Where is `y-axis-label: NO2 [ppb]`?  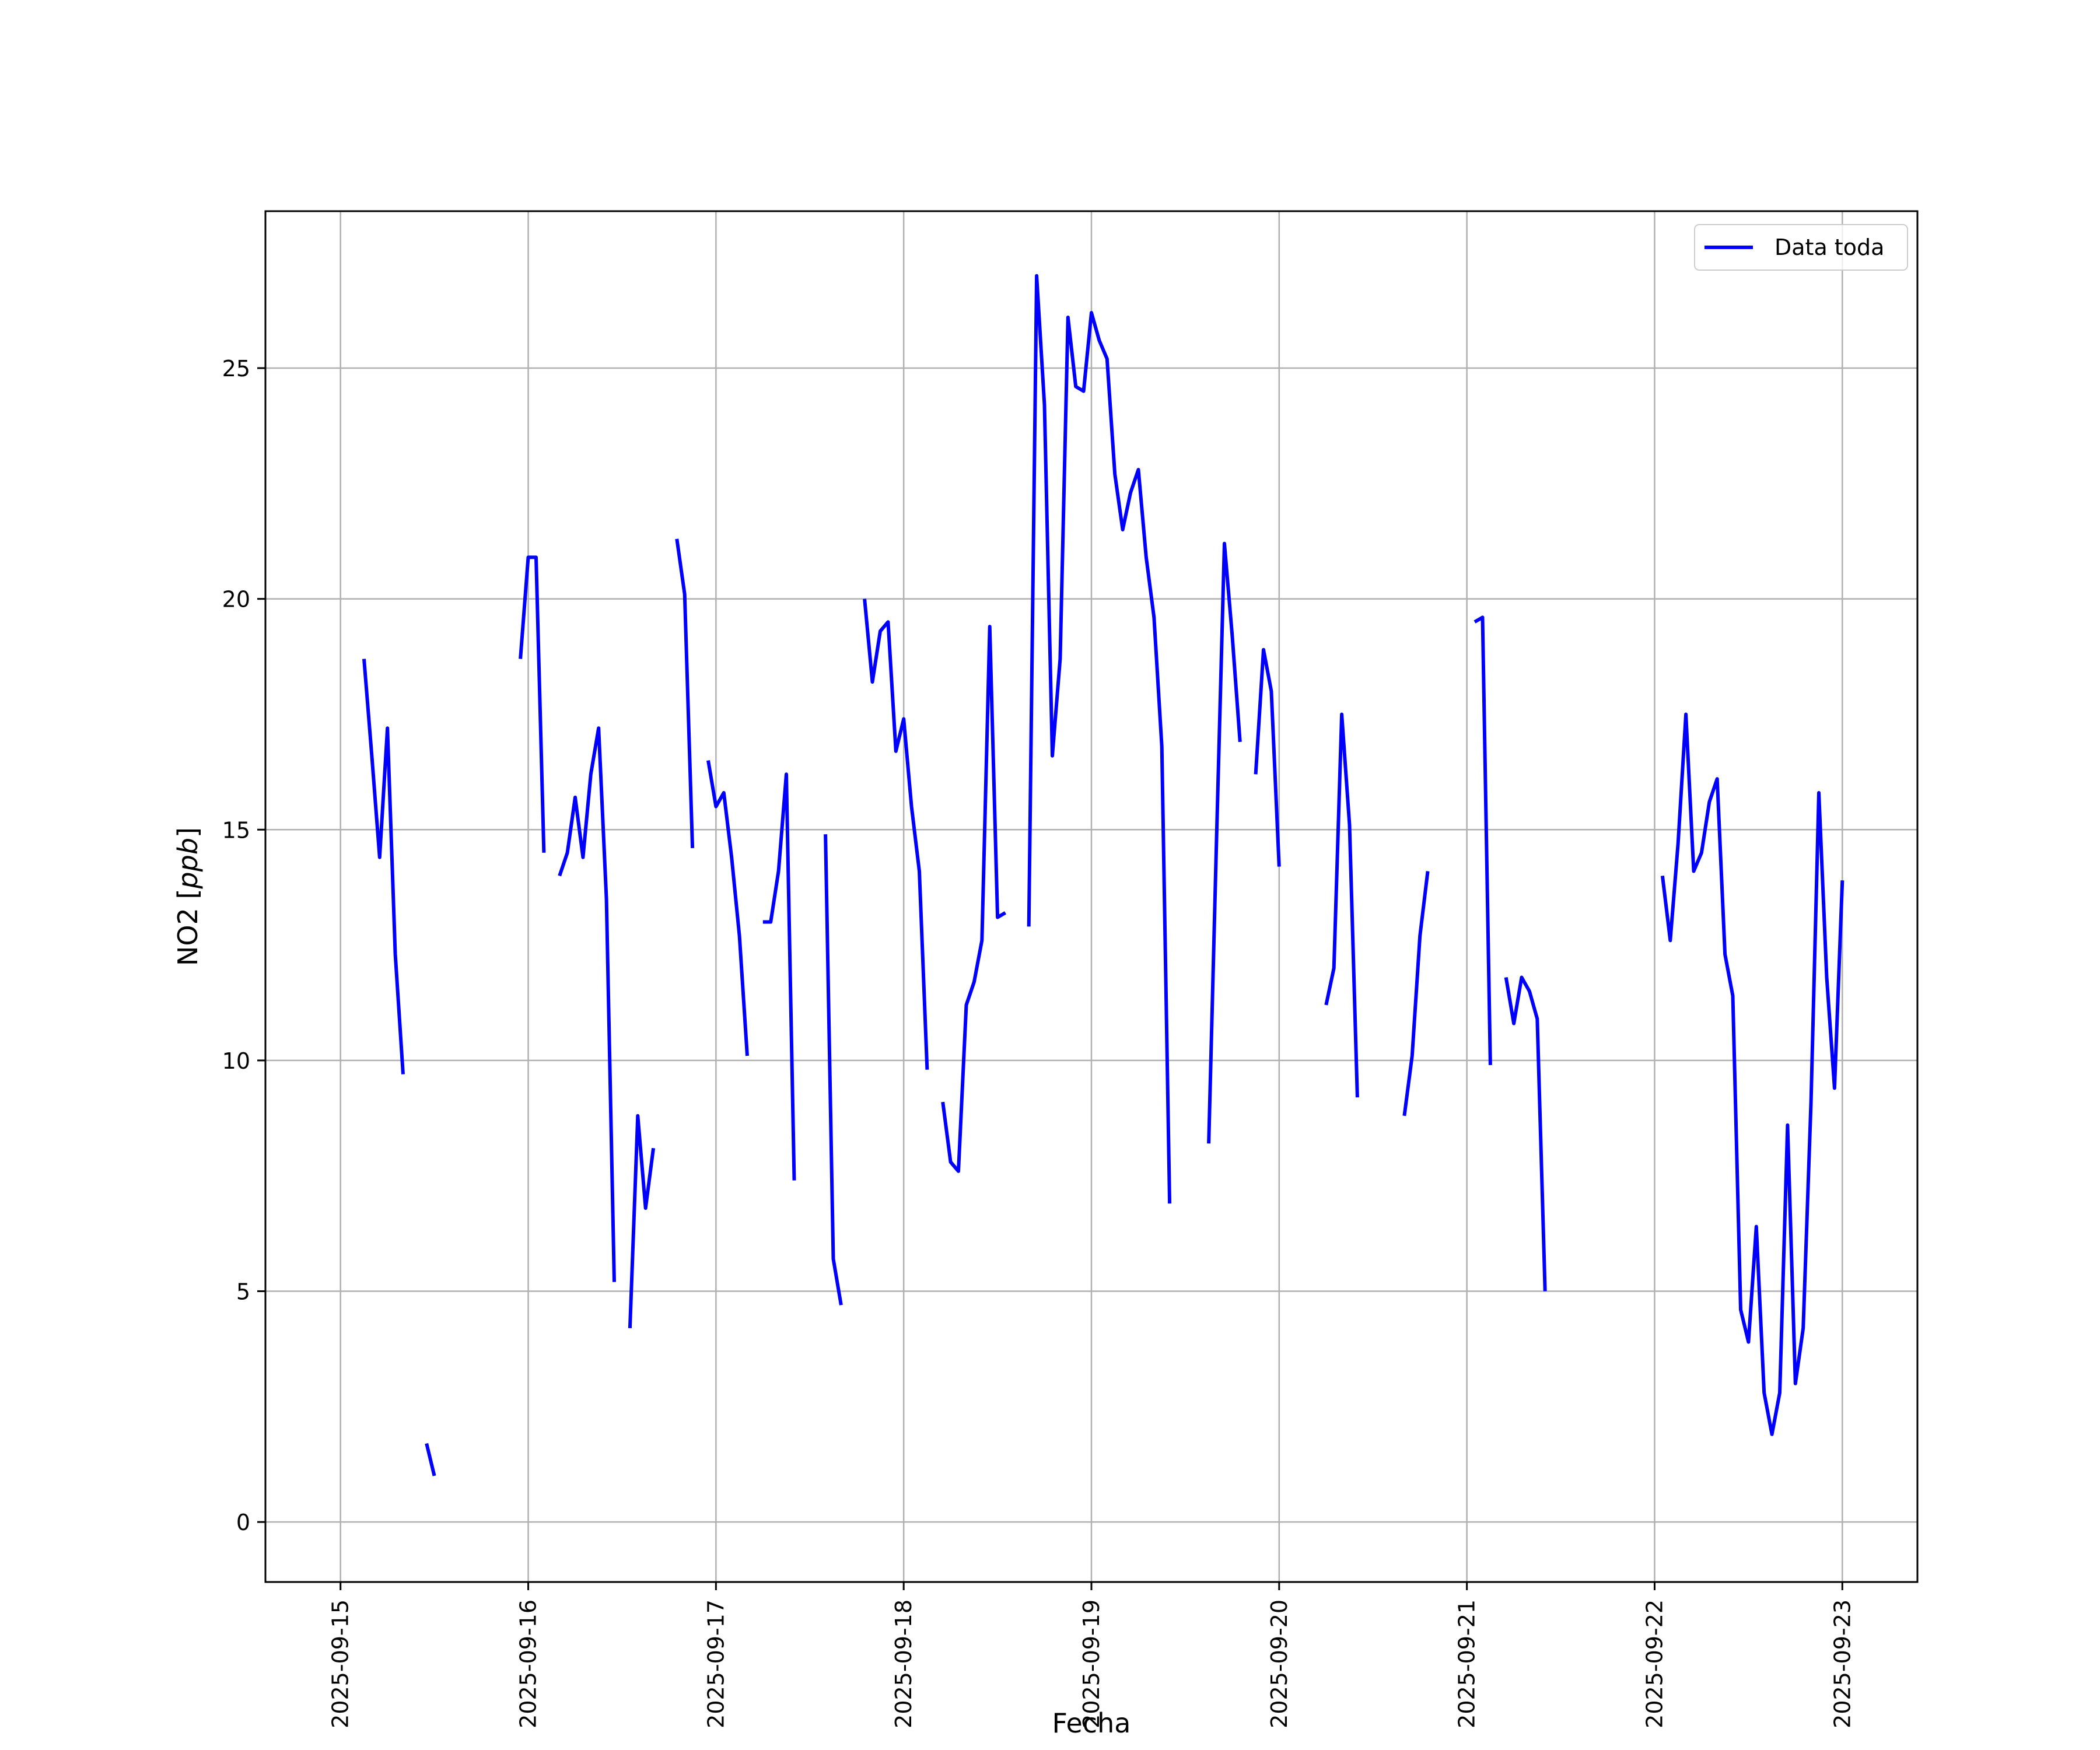
y-axis-label: NO2 [ppb] is located at coordinates (188, 896).